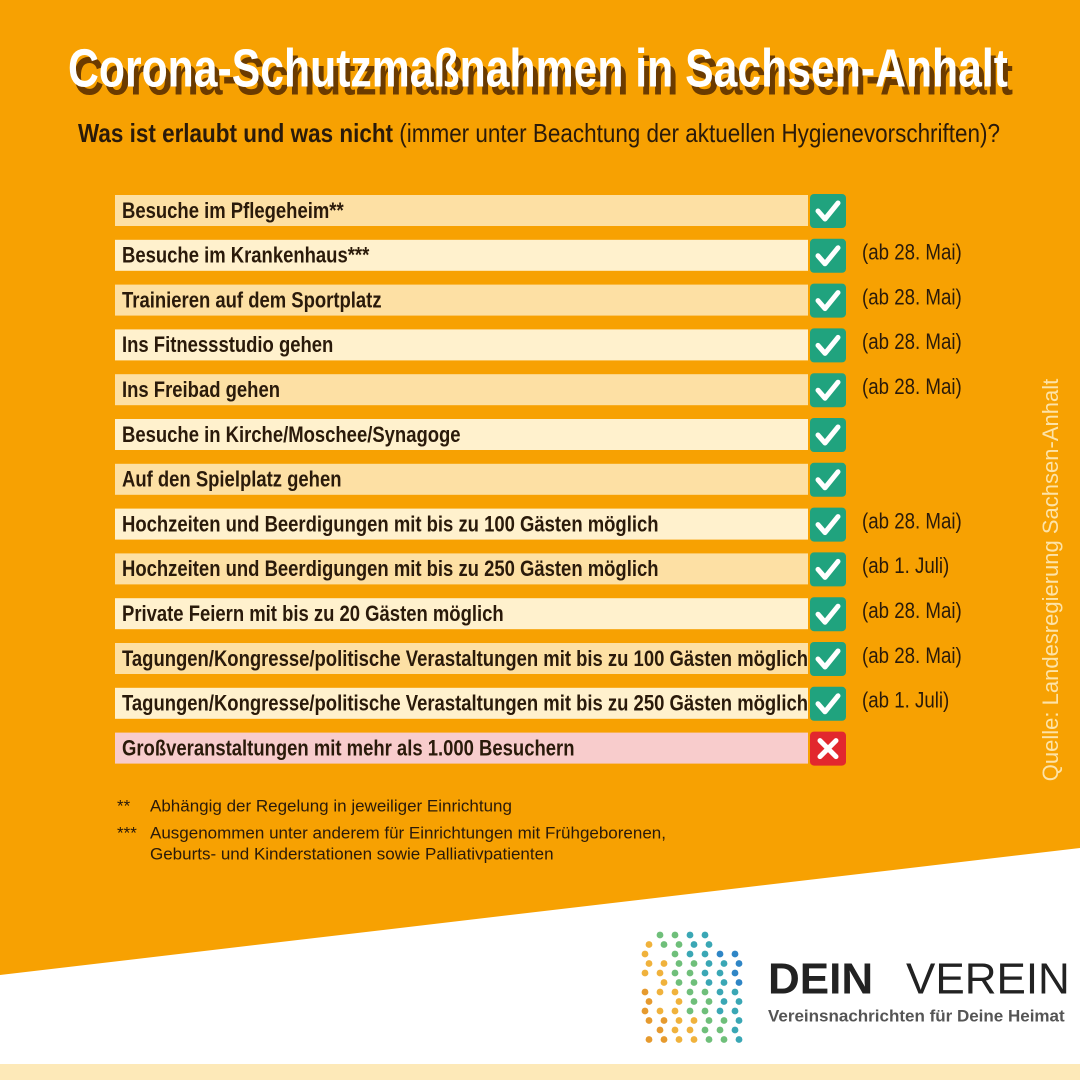 The width and height of the screenshot is (1080, 1080). I want to click on title-shadow: Corona-Schutzmaßnahmen in Sachsen-Anhalt, so click(543, 76).